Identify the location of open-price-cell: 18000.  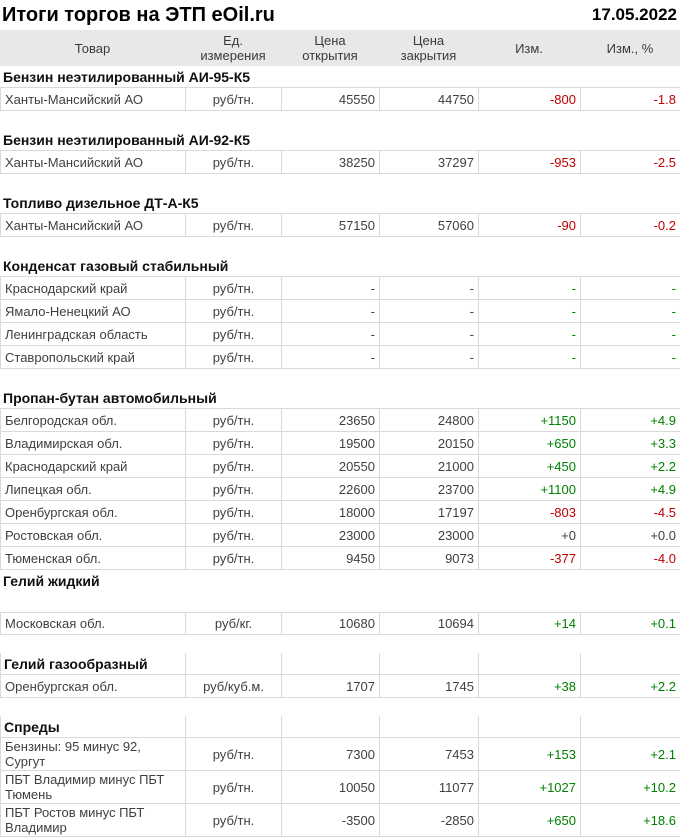
(331, 512).